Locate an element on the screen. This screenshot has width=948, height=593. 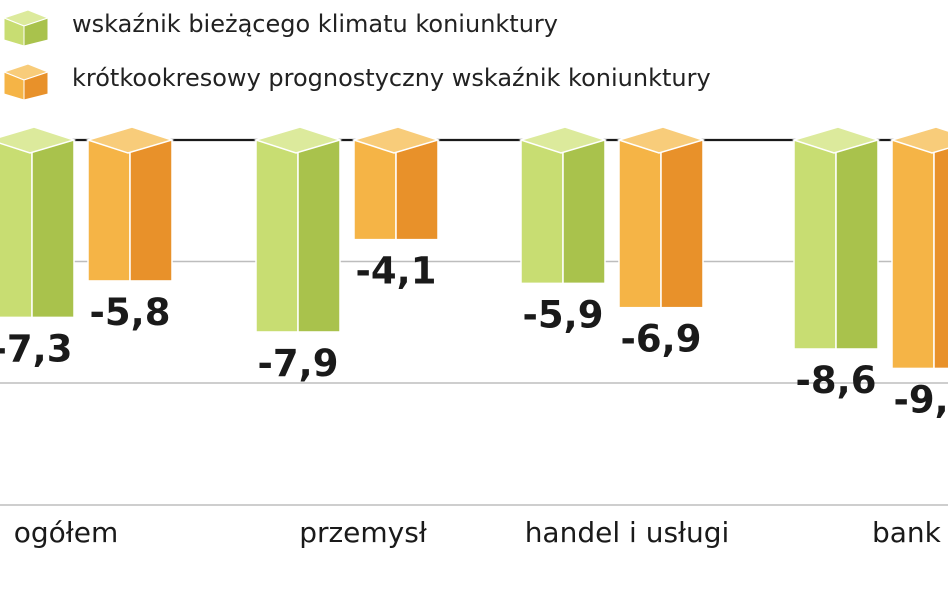
legend-swatch-current is located at coordinates (26, 28).